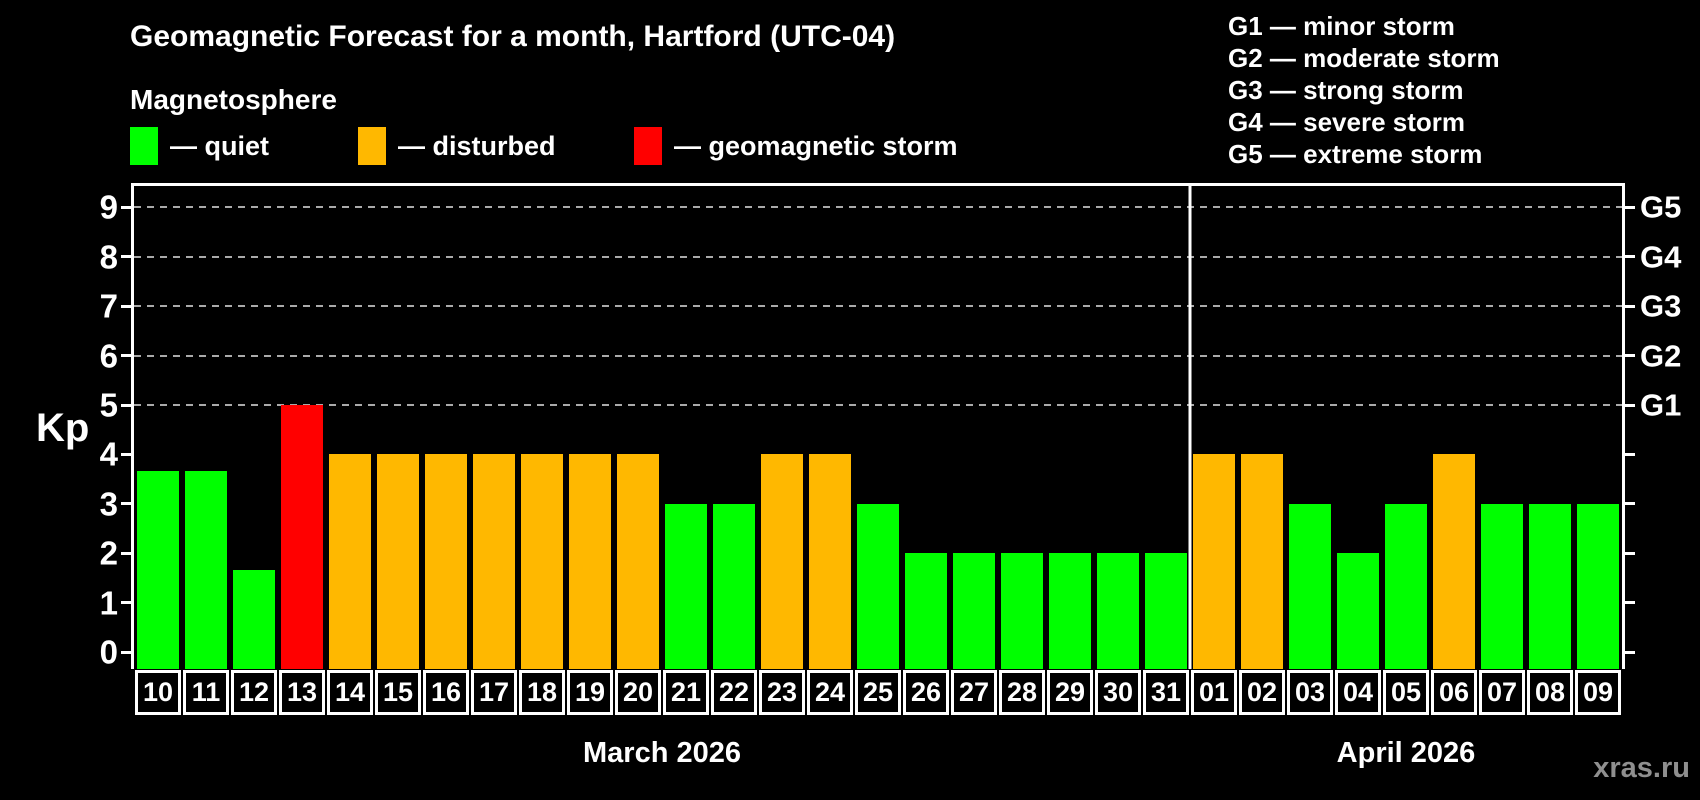 Image resolution: width=1700 pixels, height=800 pixels. What do you see at coordinates (1598, 692) in the screenshot?
I see `day-label-09: 09` at bounding box center [1598, 692].